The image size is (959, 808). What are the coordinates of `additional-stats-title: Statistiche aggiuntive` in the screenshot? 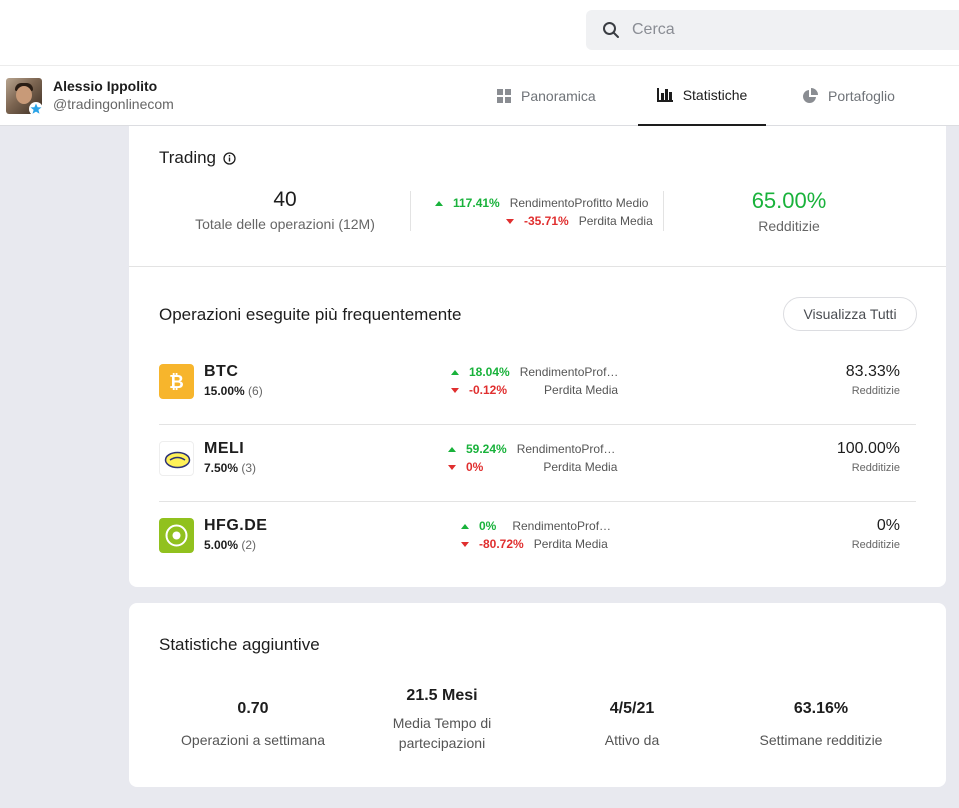 It's located at (239, 644).